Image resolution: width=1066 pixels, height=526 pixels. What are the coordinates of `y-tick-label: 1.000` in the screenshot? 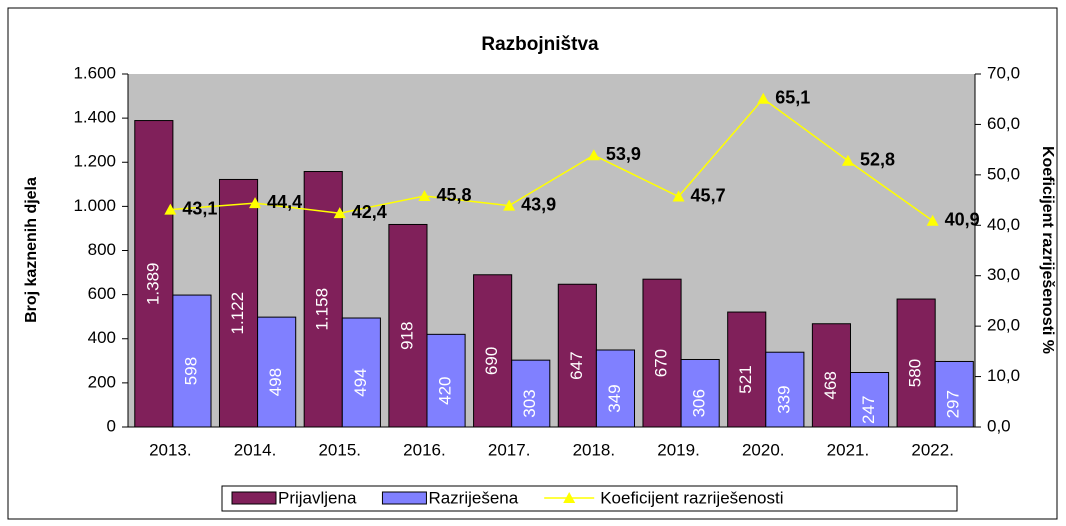 It's located at (94, 205).